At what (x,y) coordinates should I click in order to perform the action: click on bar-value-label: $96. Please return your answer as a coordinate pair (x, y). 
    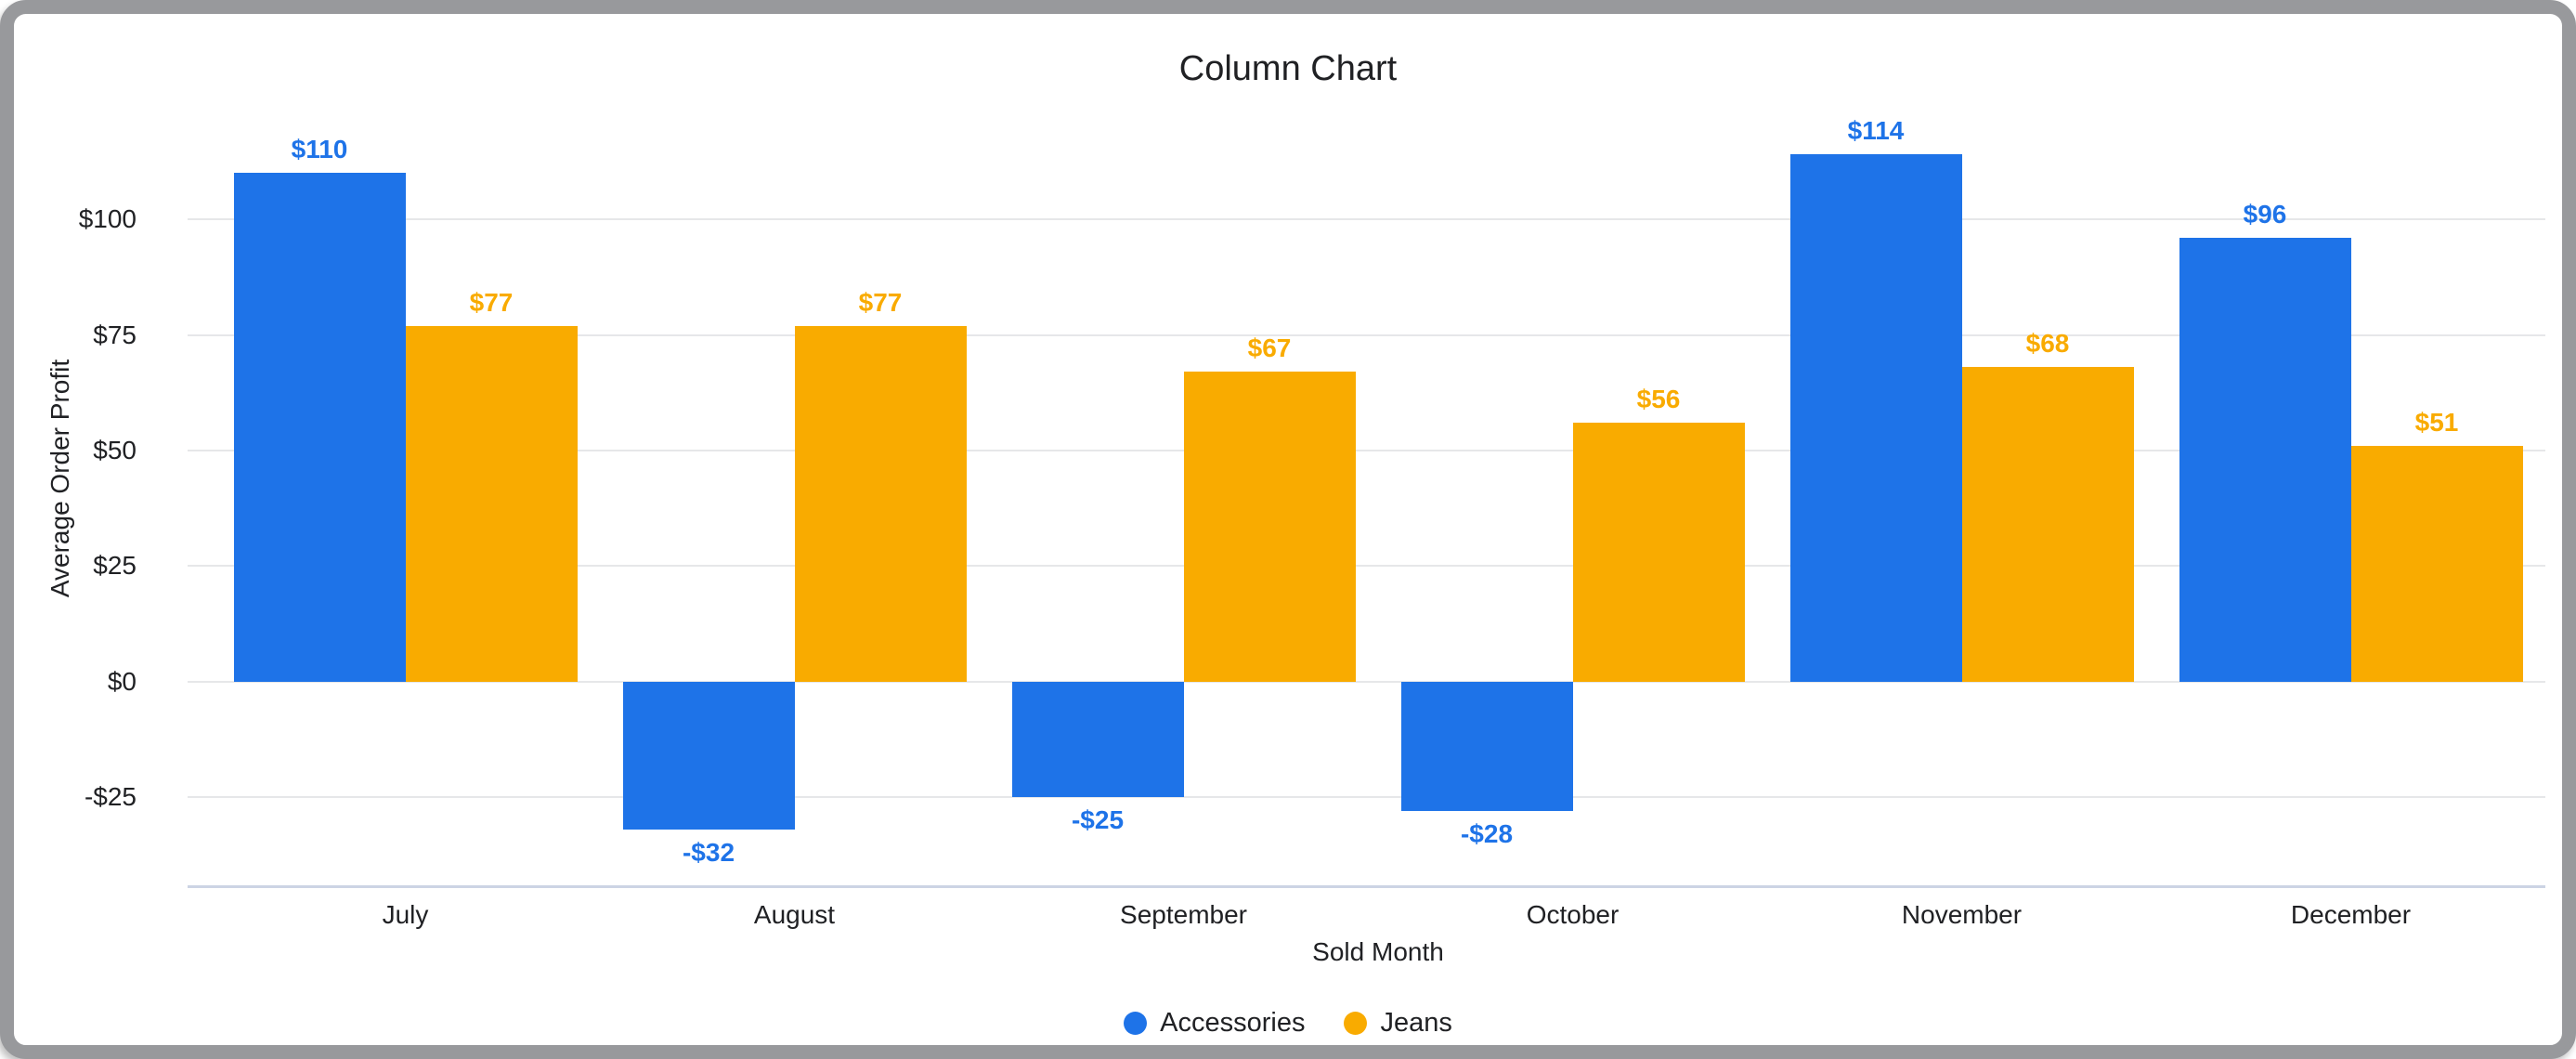
    Looking at the image, I should click on (2265, 214).